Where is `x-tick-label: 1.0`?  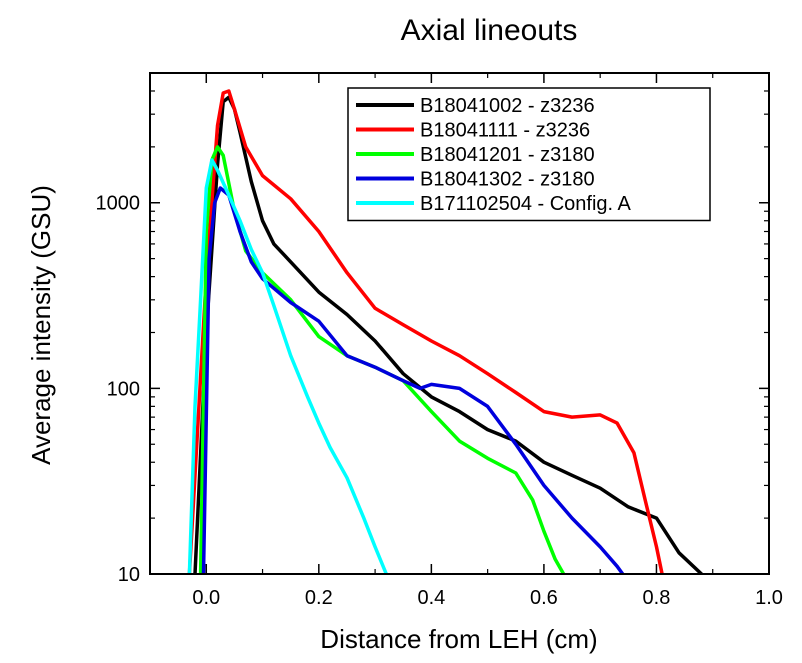
x-tick-label: 1.0 is located at coordinates (769, 598).